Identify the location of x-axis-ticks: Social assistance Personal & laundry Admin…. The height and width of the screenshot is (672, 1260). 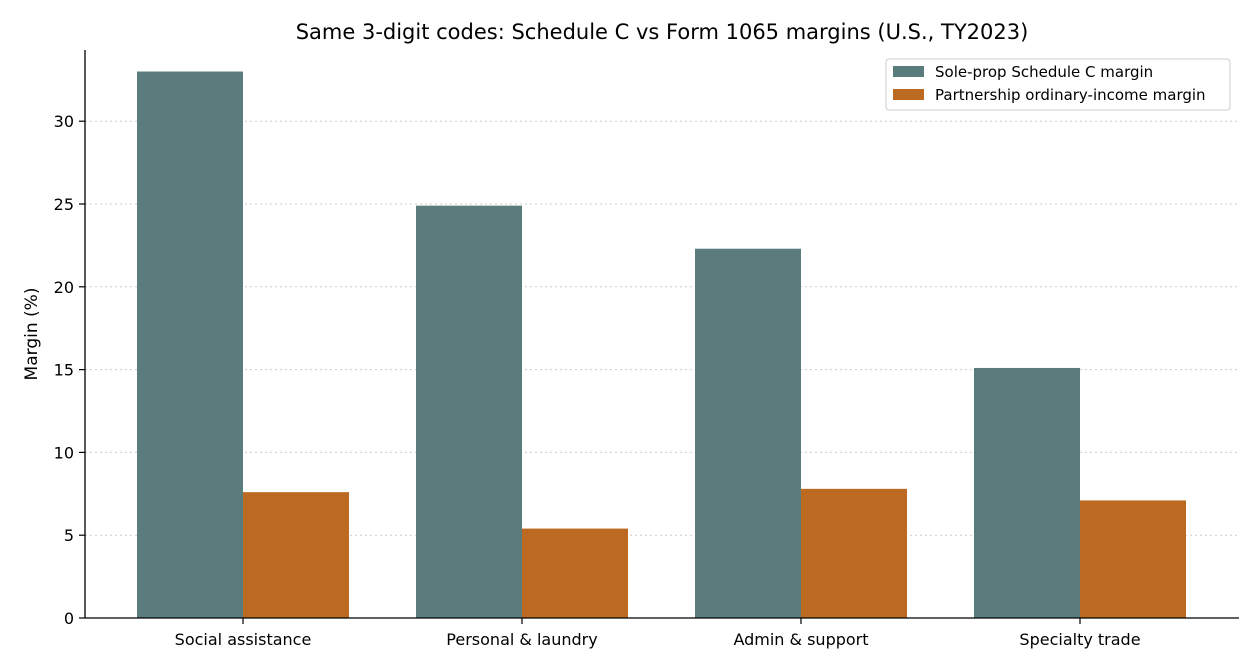
(658, 633).